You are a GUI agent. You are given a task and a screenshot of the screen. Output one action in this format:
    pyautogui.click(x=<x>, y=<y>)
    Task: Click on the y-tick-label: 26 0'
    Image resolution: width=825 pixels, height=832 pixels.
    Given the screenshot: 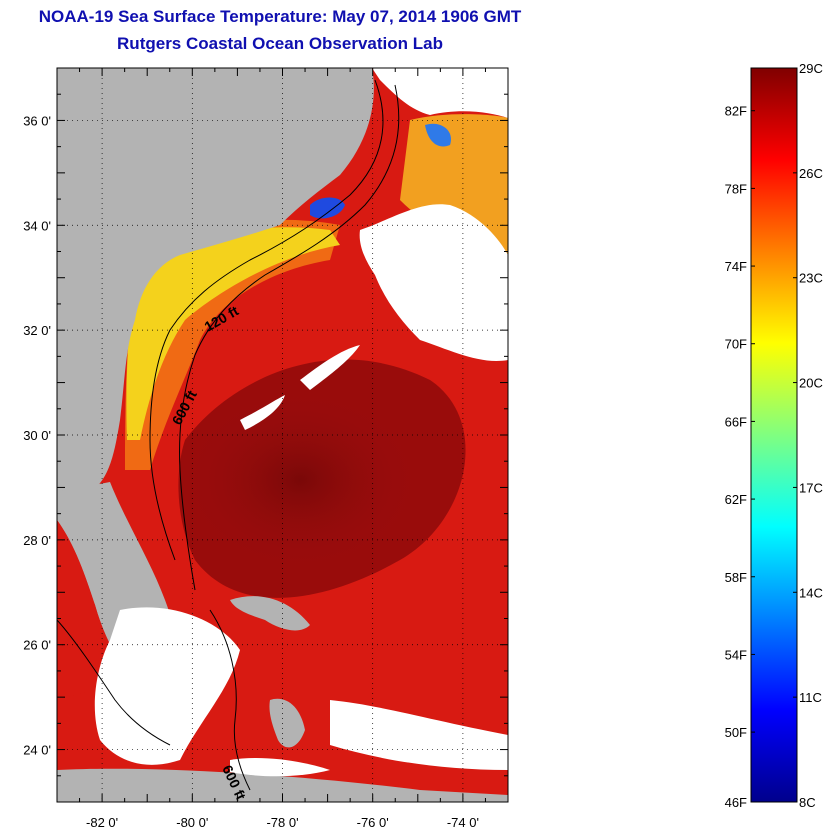 What is the action you would take?
    pyautogui.click(x=37, y=645)
    